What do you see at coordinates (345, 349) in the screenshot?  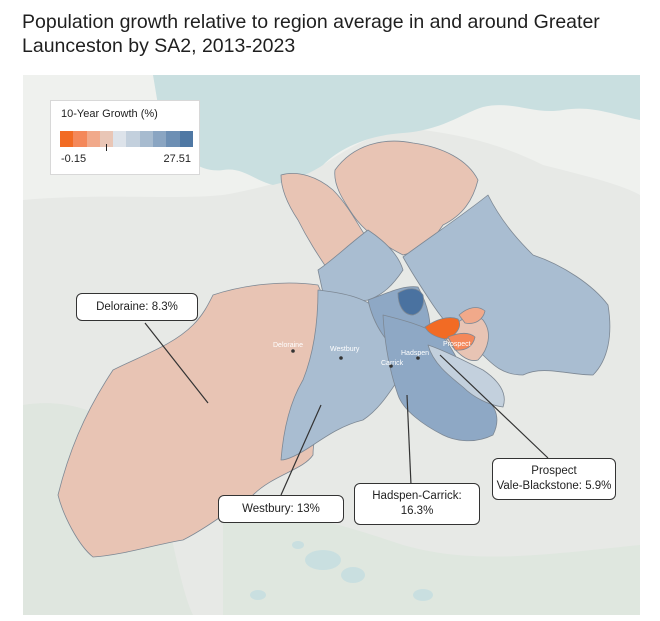 I see `map-label-westbury: Westbury` at bounding box center [345, 349].